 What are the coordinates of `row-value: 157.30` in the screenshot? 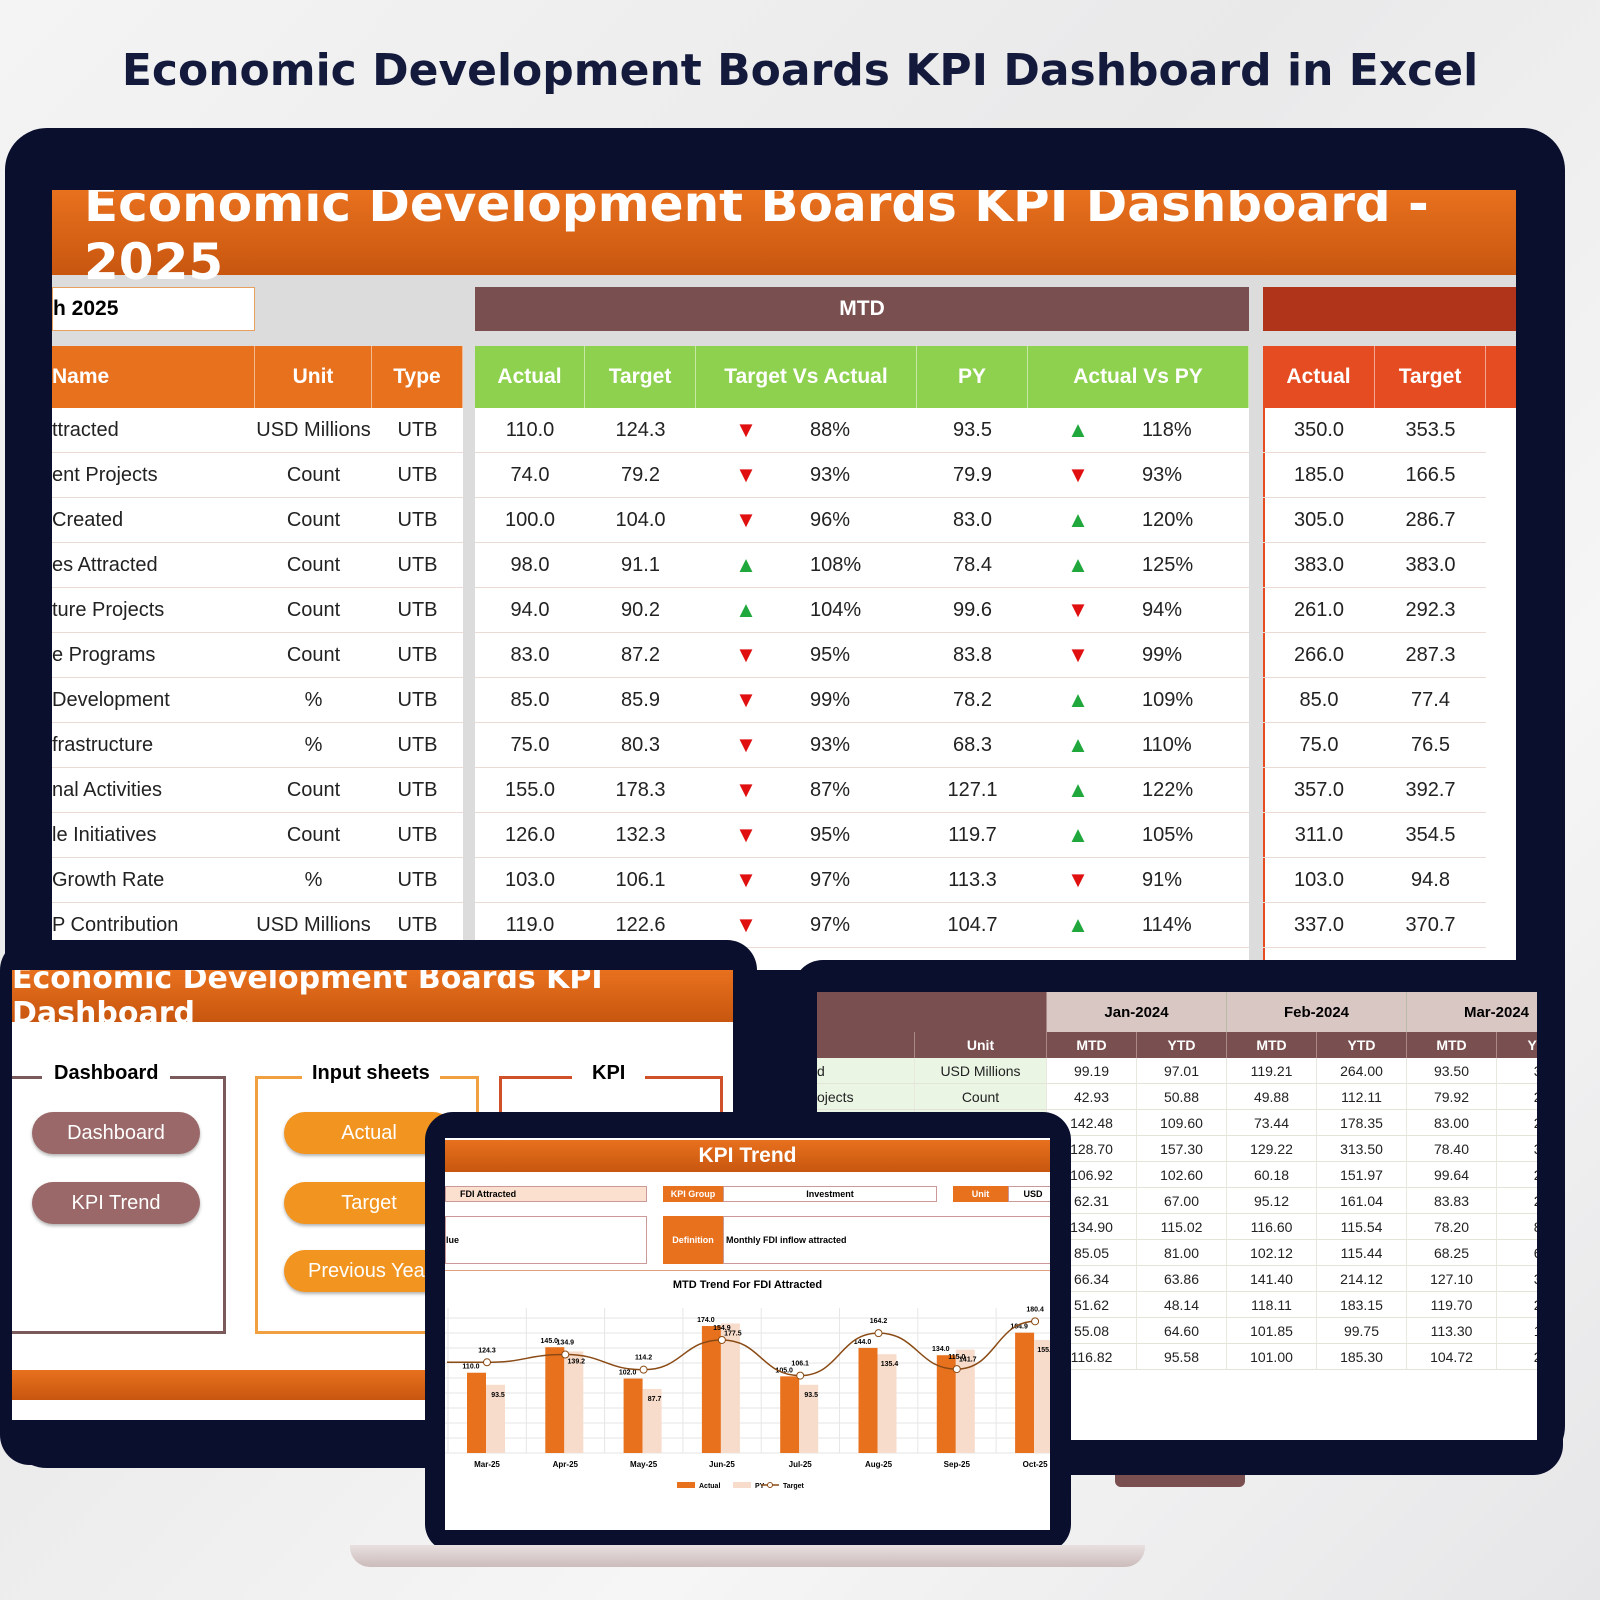 It's located at (1182, 1149).